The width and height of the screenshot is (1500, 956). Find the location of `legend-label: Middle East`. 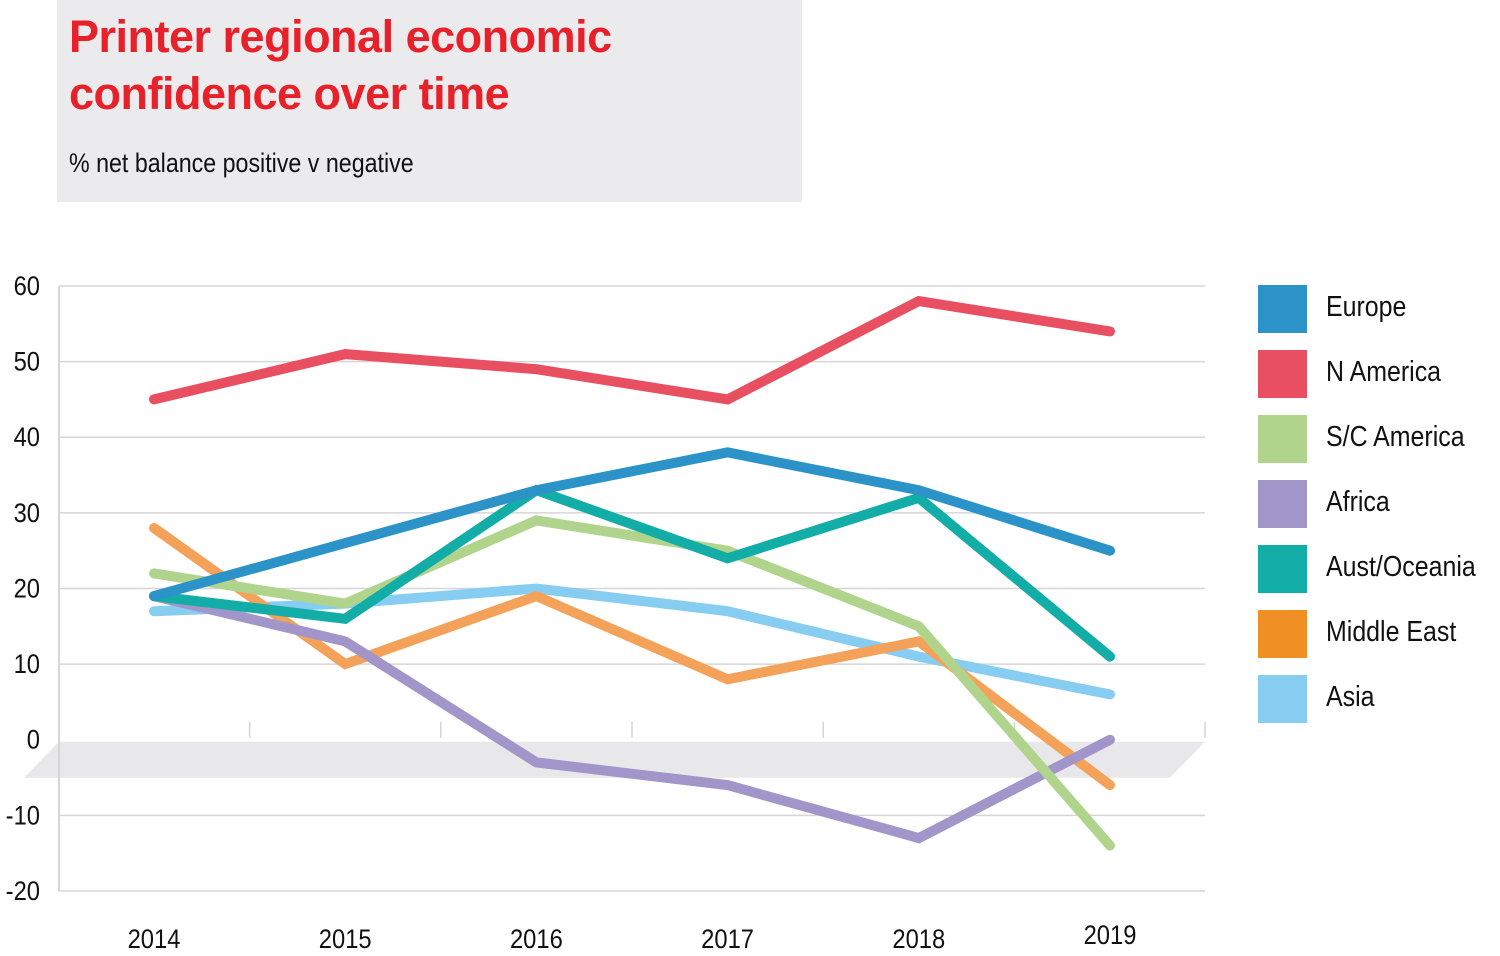

legend-label: Middle East is located at coordinates (1391, 632).